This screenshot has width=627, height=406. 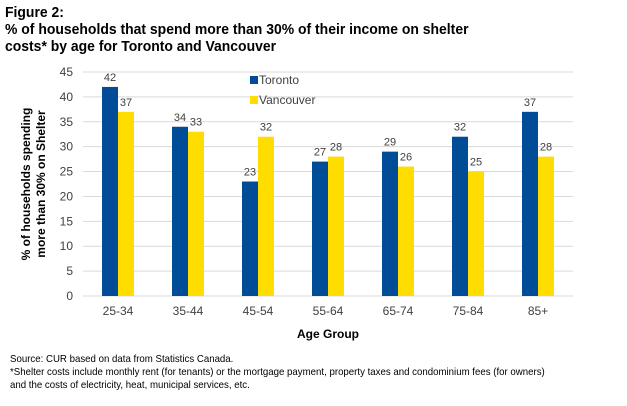 I want to click on y-tick-label: 20, so click(x=67, y=196).